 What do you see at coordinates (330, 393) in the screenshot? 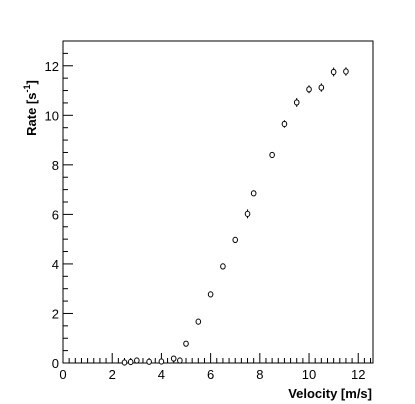
I see `x-axis-title: Velocity [m/s]` at bounding box center [330, 393].